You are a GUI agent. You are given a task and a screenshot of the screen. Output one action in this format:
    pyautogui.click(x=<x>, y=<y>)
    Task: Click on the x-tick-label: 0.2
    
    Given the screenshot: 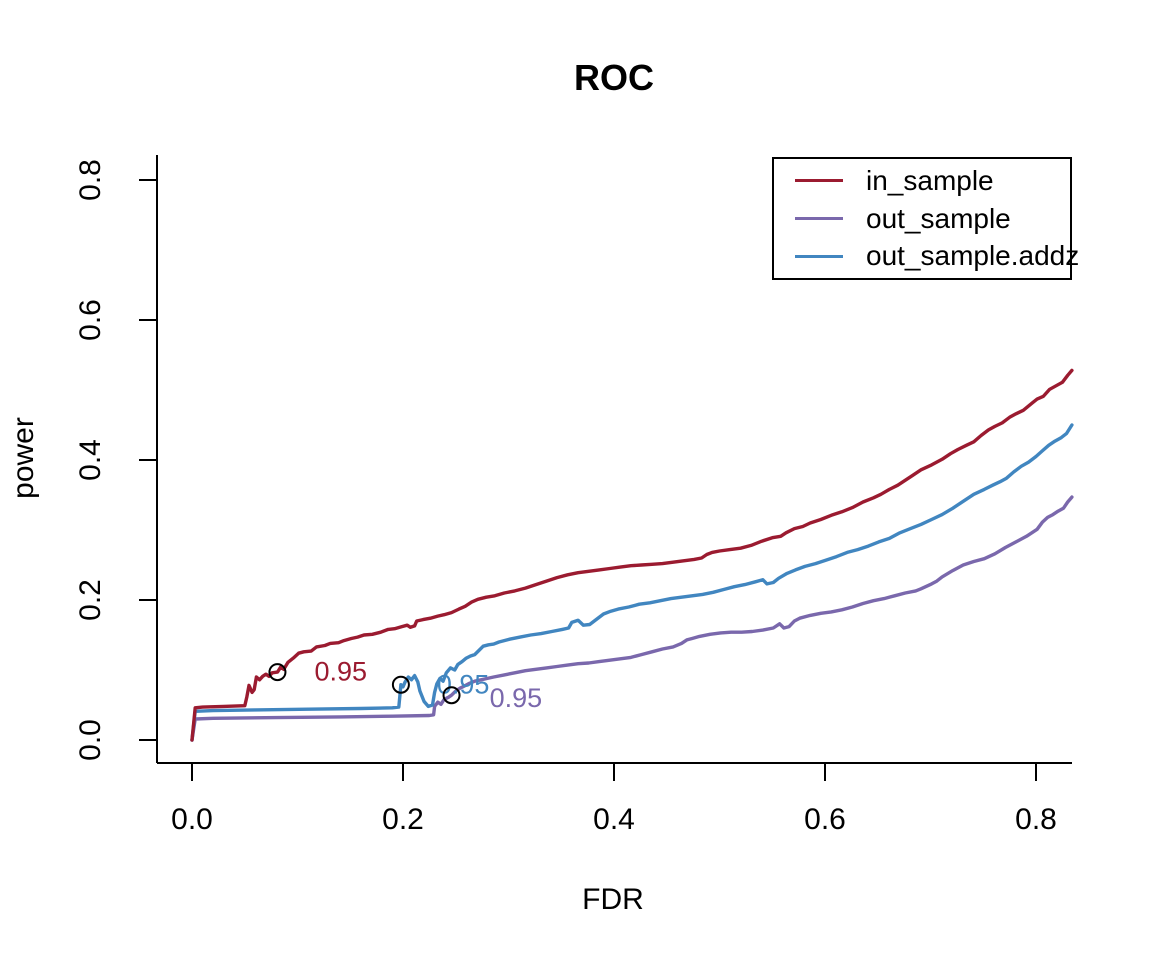 What is the action you would take?
    pyautogui.click(x=403, y=819)
    